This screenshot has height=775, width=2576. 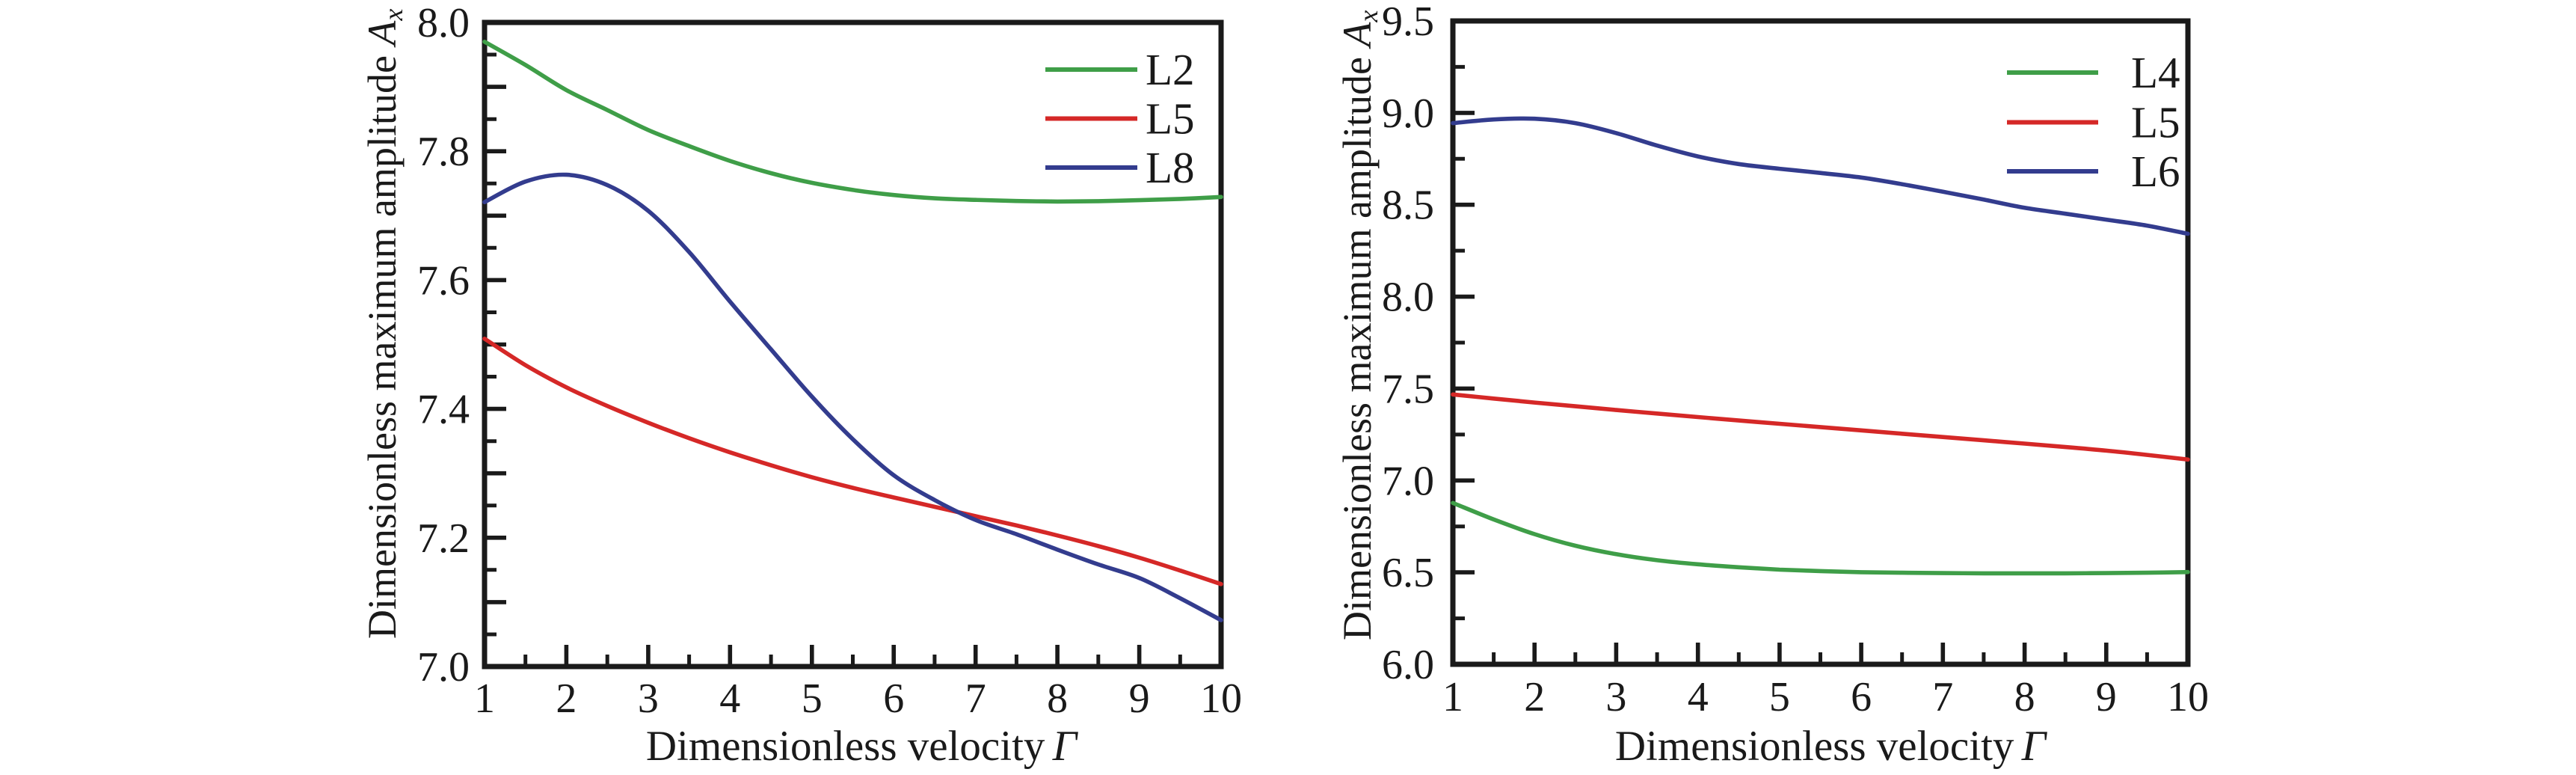 I want to click on svg-text: L6, so click(x=2155, y=171).